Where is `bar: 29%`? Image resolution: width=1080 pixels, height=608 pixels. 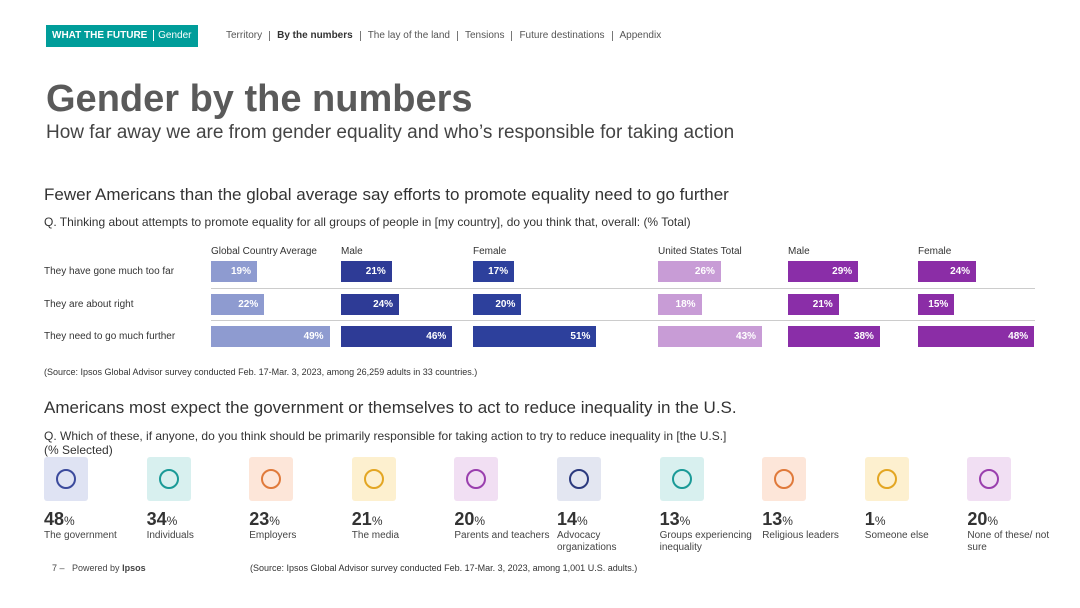
bar: 29% is located at coordinates (823, 271).